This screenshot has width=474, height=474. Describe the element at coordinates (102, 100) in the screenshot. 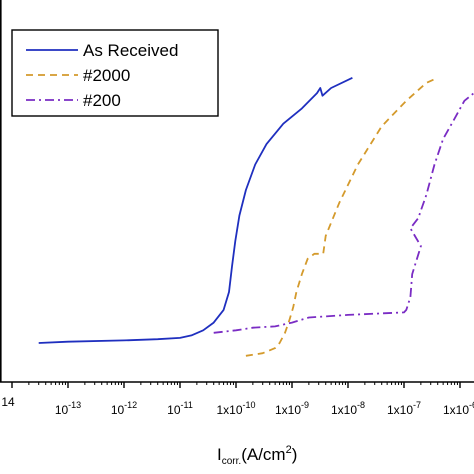

I see `legend-label: #200` at that location.